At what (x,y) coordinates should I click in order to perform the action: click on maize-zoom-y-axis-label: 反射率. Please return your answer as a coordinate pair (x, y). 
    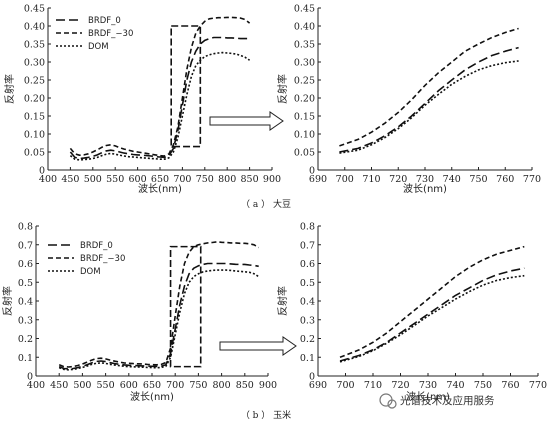
    Looking at the image, I should click on (282, 301).